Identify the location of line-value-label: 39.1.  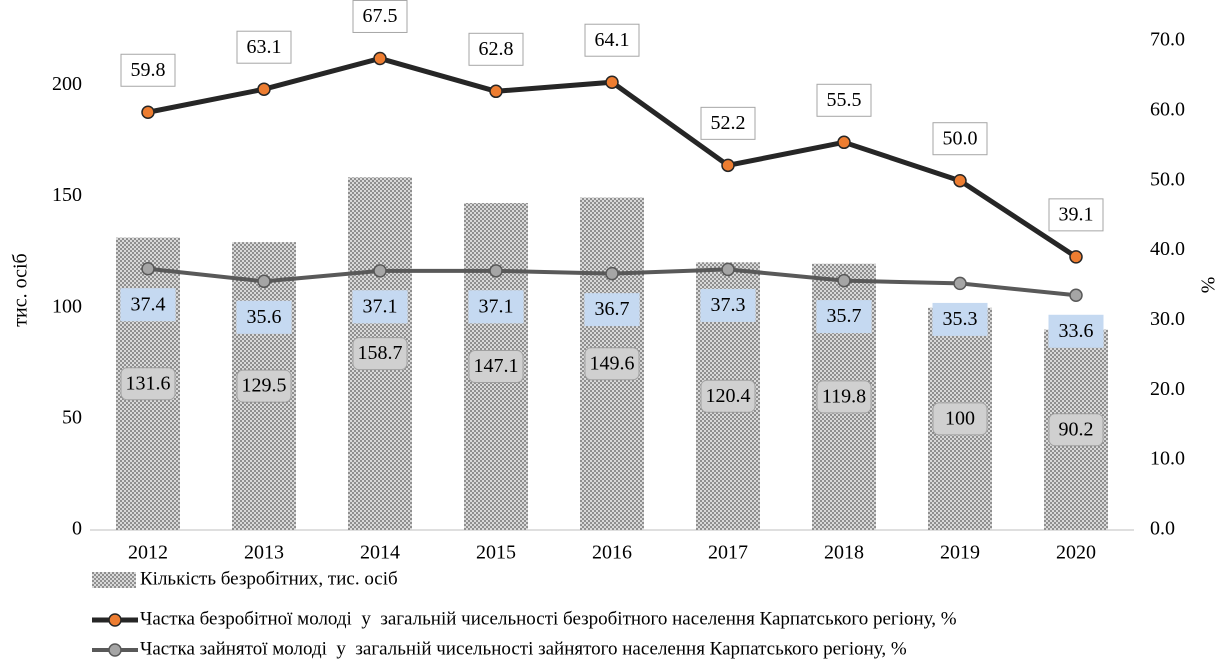
(1076, 214).